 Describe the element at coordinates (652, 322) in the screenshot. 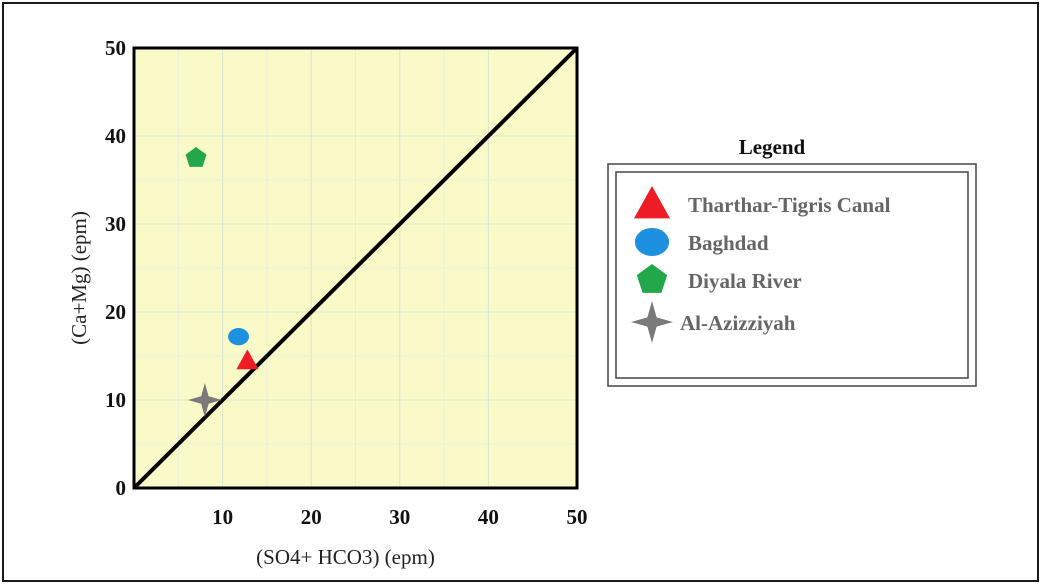

I see `legend-marker-star` at that location.